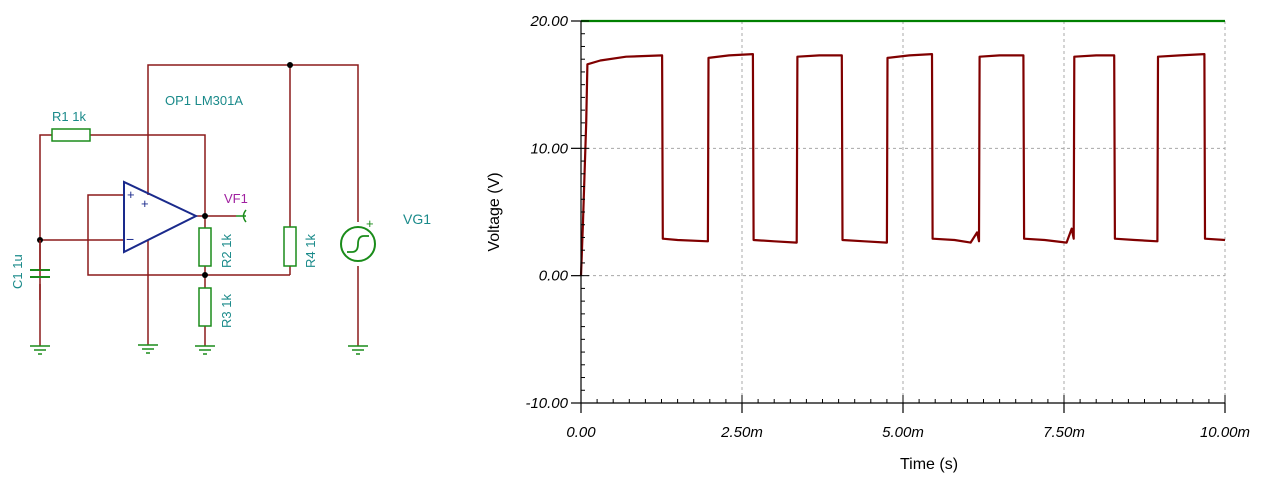  I want to click on y-tick-label: 20.00, so click(548, 21).